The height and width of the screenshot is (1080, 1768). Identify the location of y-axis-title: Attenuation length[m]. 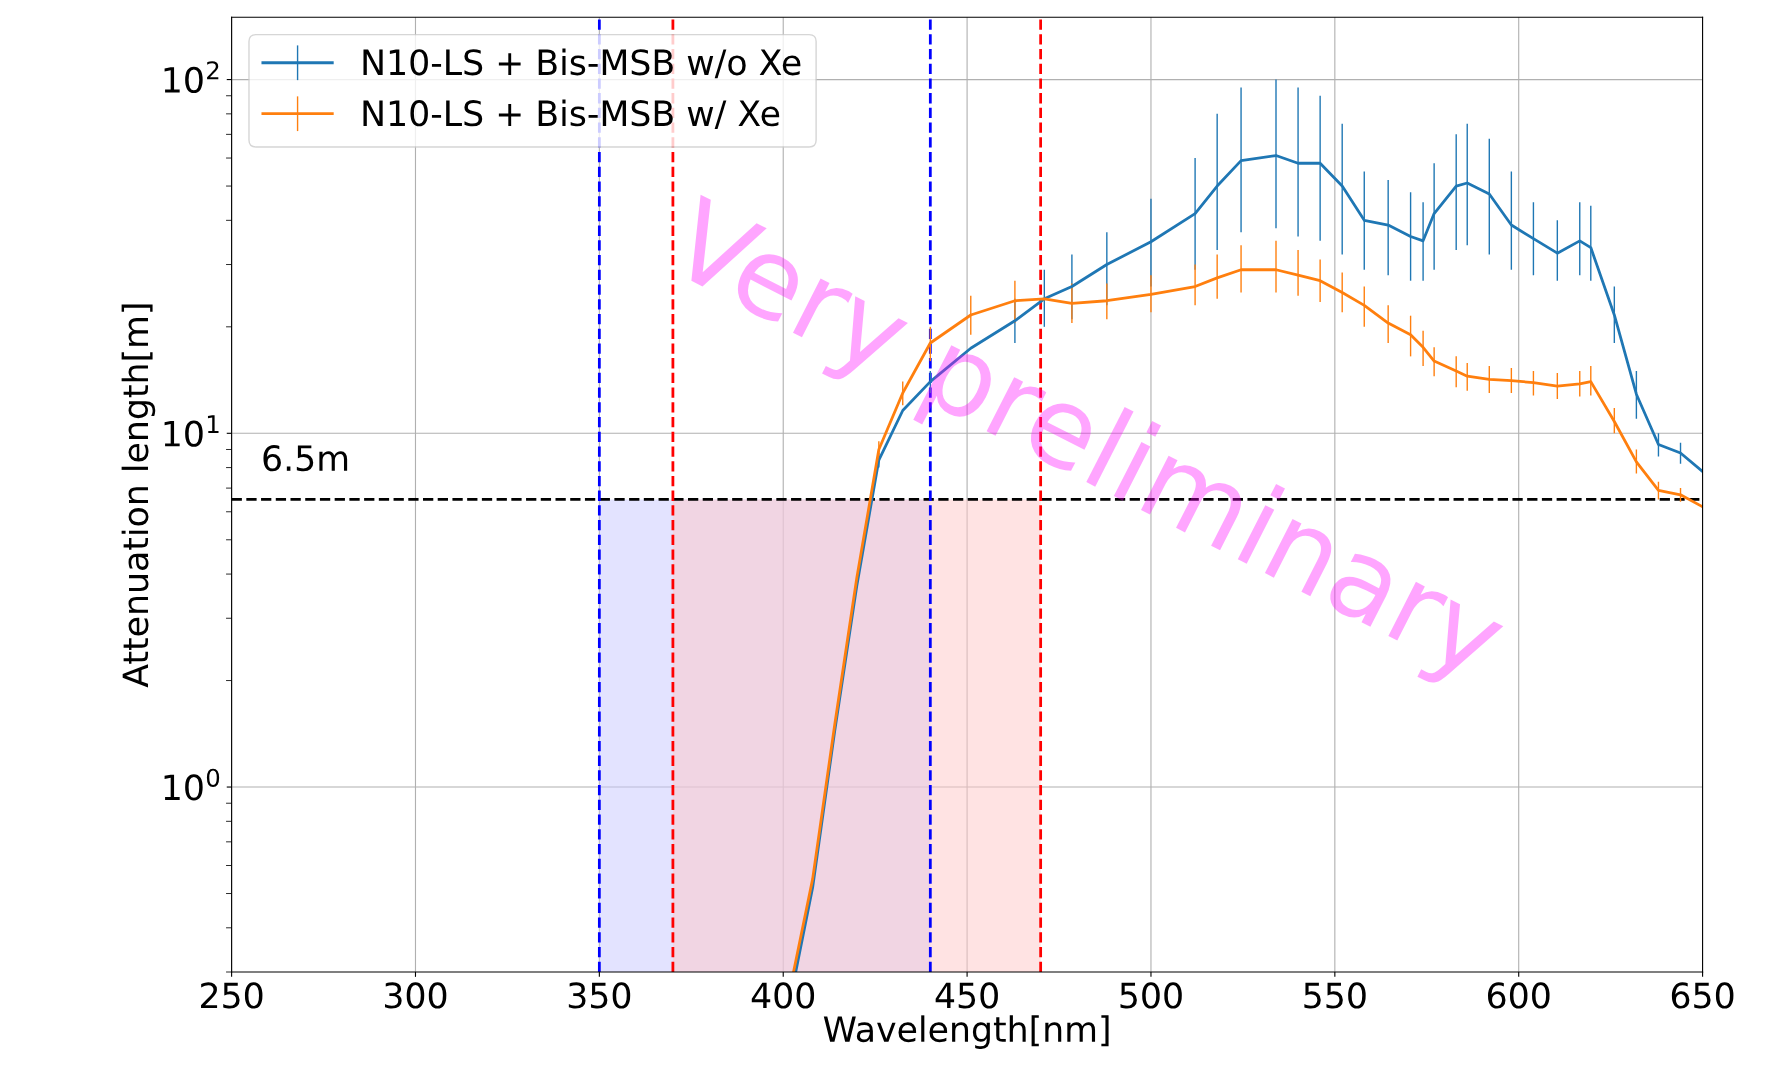
(138, 496).